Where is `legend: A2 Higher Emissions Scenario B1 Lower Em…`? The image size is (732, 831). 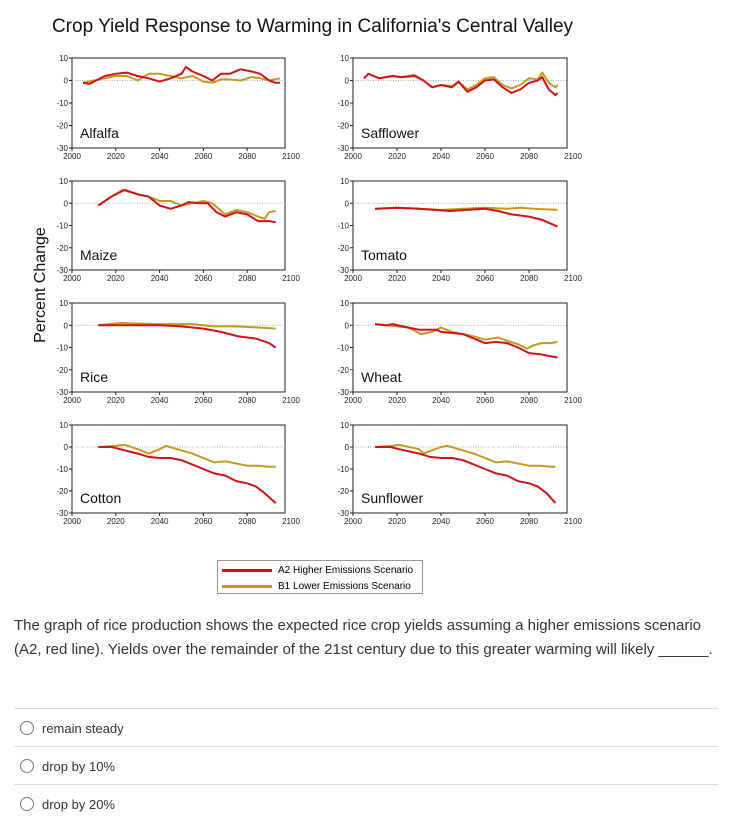
legend: A2 Higher Emissions Scenario B1 Lower Em… is located at coordinates (320, 577).